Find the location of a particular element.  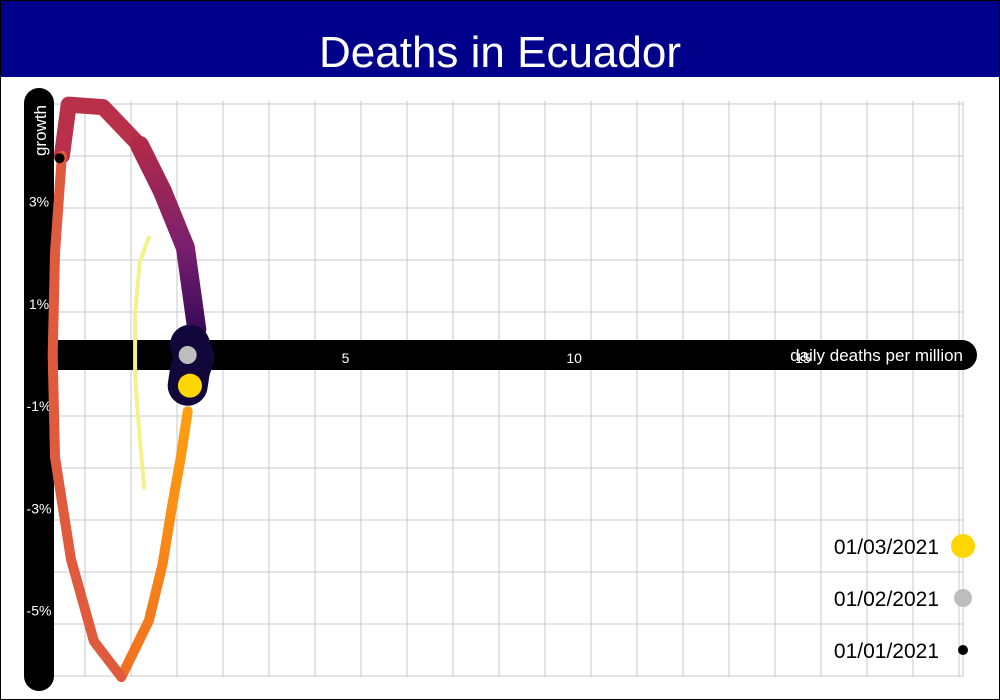

trajectory-arc-lower is located at coordinates (154, 544).